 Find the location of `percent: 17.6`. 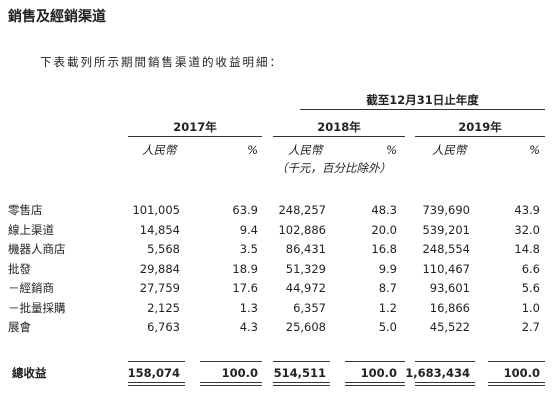

percent: 17.6 is located at coordinates (245, 288).